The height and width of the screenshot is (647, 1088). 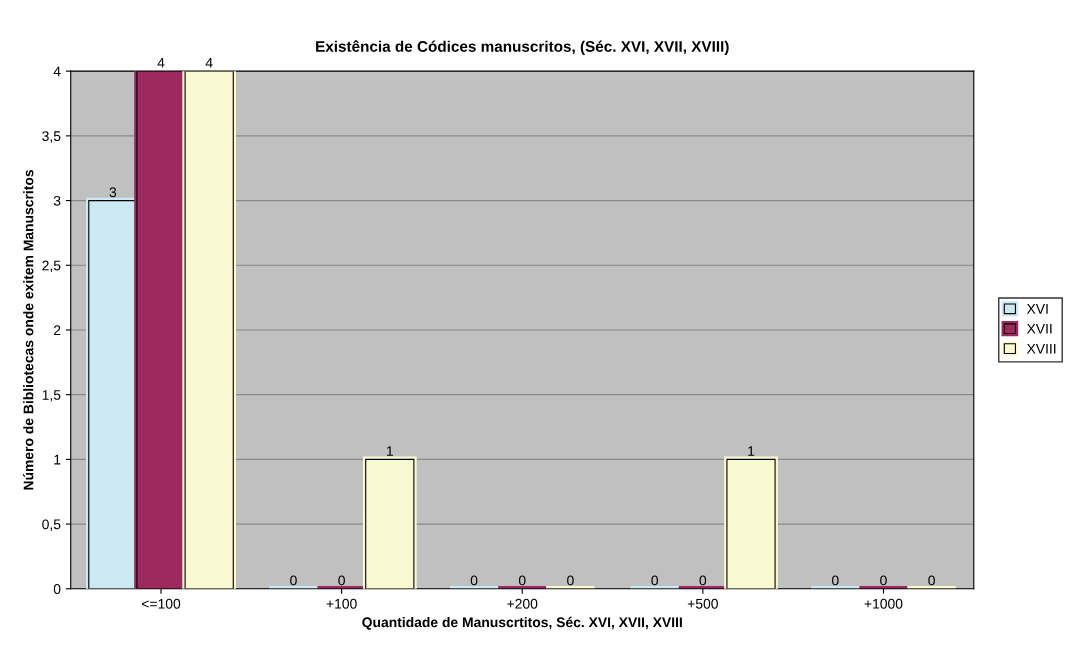 What do you see at coordinates (28, 330) in the screenshot?
I see `y-axis-title: Número de Bibliotecas onde exitem Manuscritos` at bounding box center [28, 330].